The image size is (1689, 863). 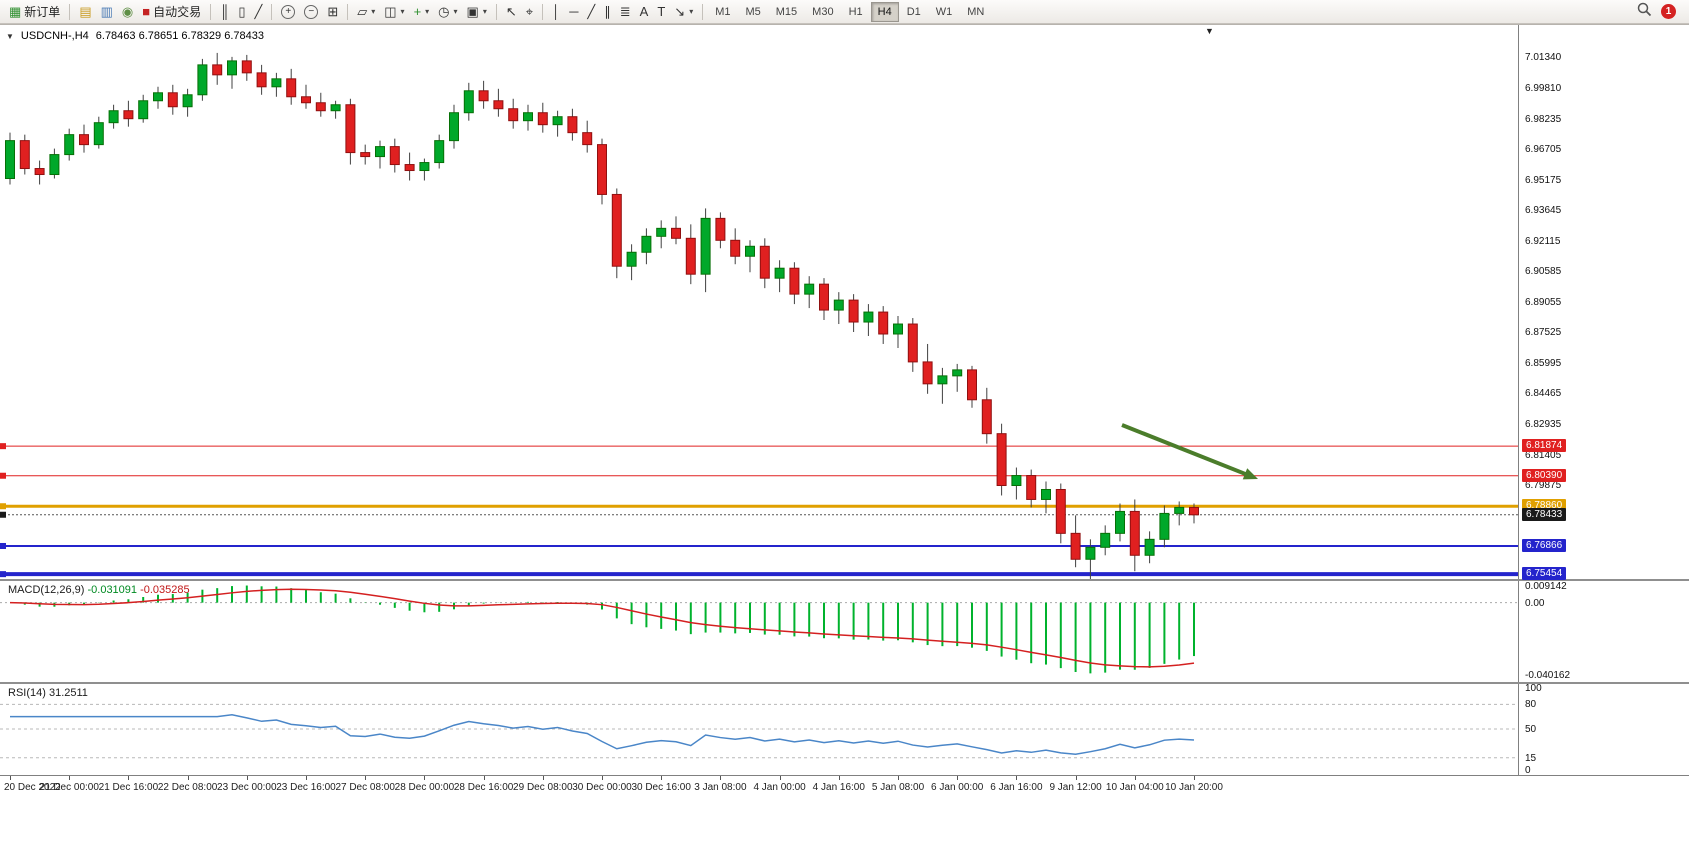 What do you see at coordinates (529, 12) in the screenshot?
I see `crosshair-button: ⌖` at bounding box center [529, 12].